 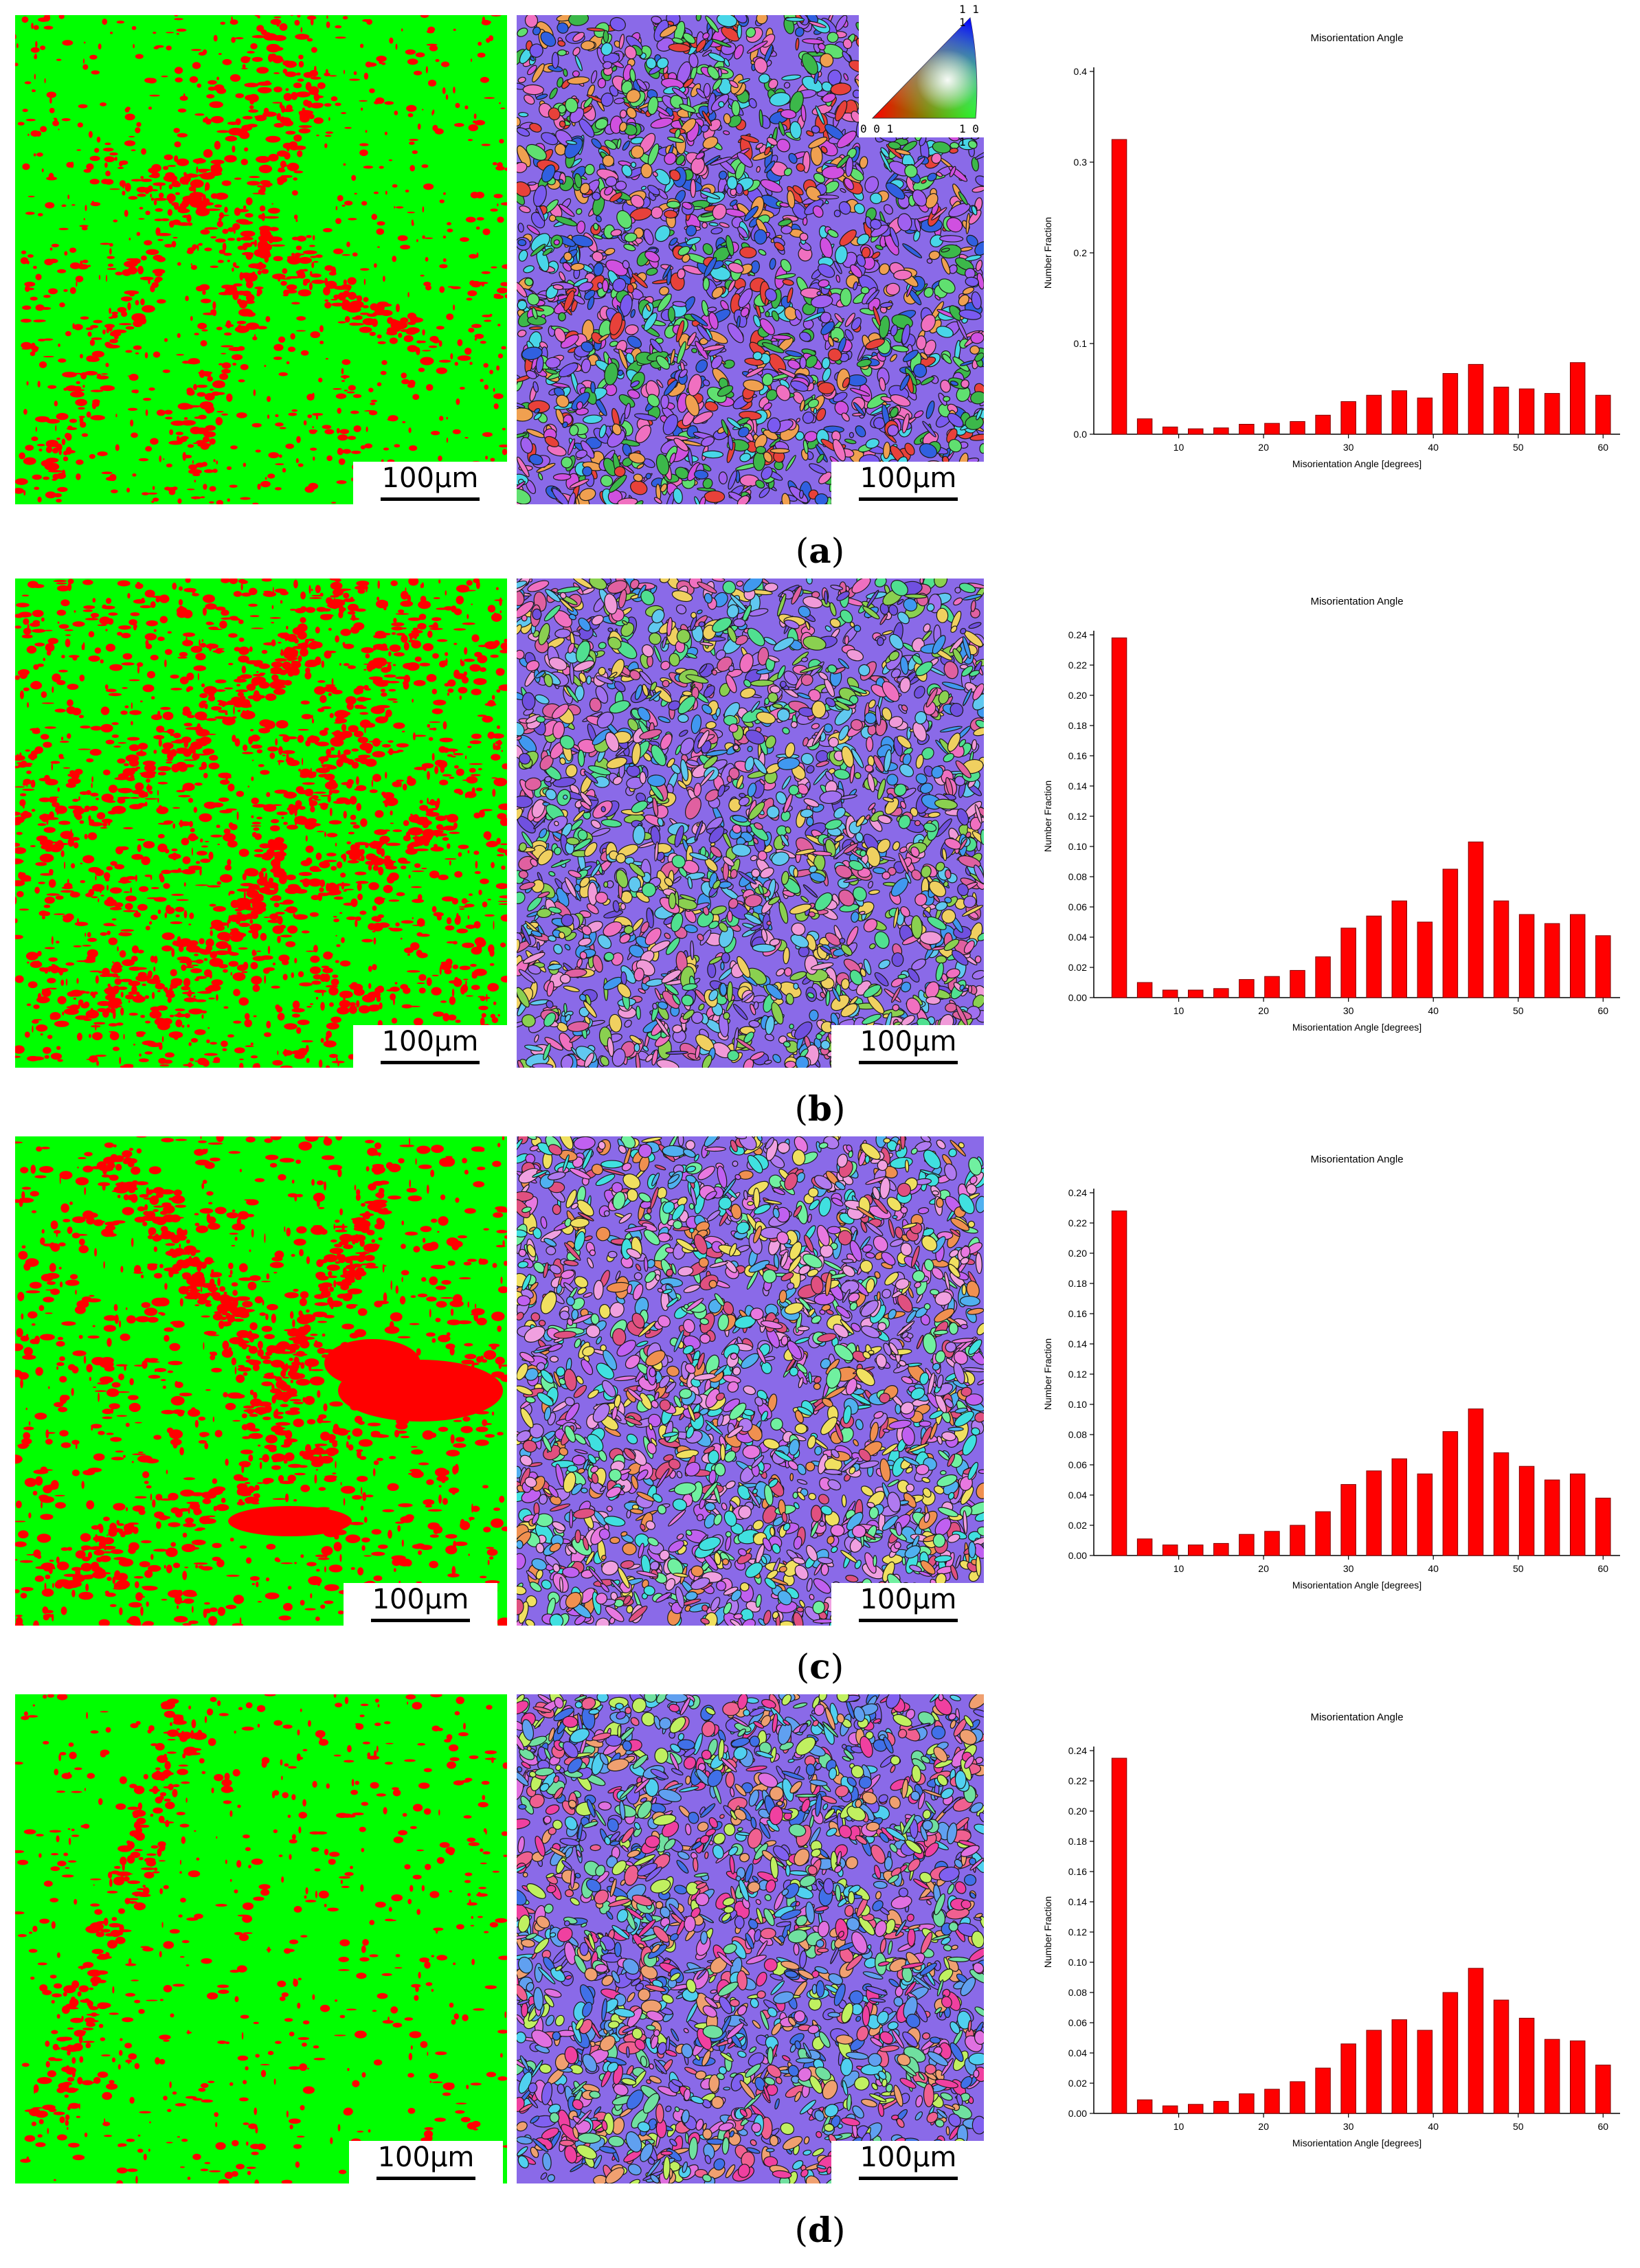 I want to click on y-tick-label: 0.10, so click(x=1077, y=1404).